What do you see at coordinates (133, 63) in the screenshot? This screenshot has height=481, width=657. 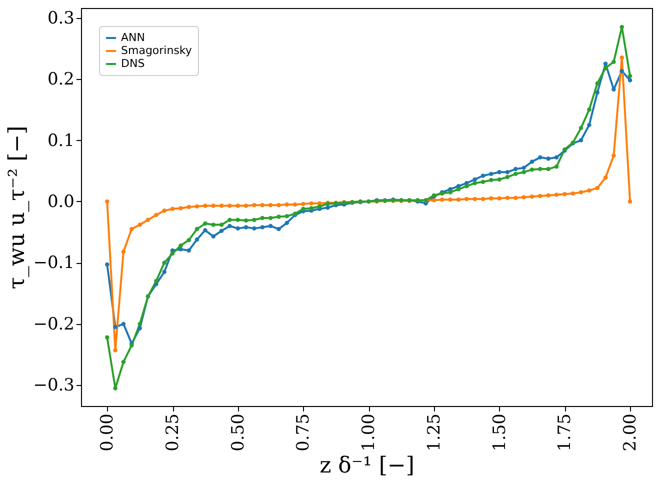 I see `legend-label: DNS` at bounding box center [133, 63].